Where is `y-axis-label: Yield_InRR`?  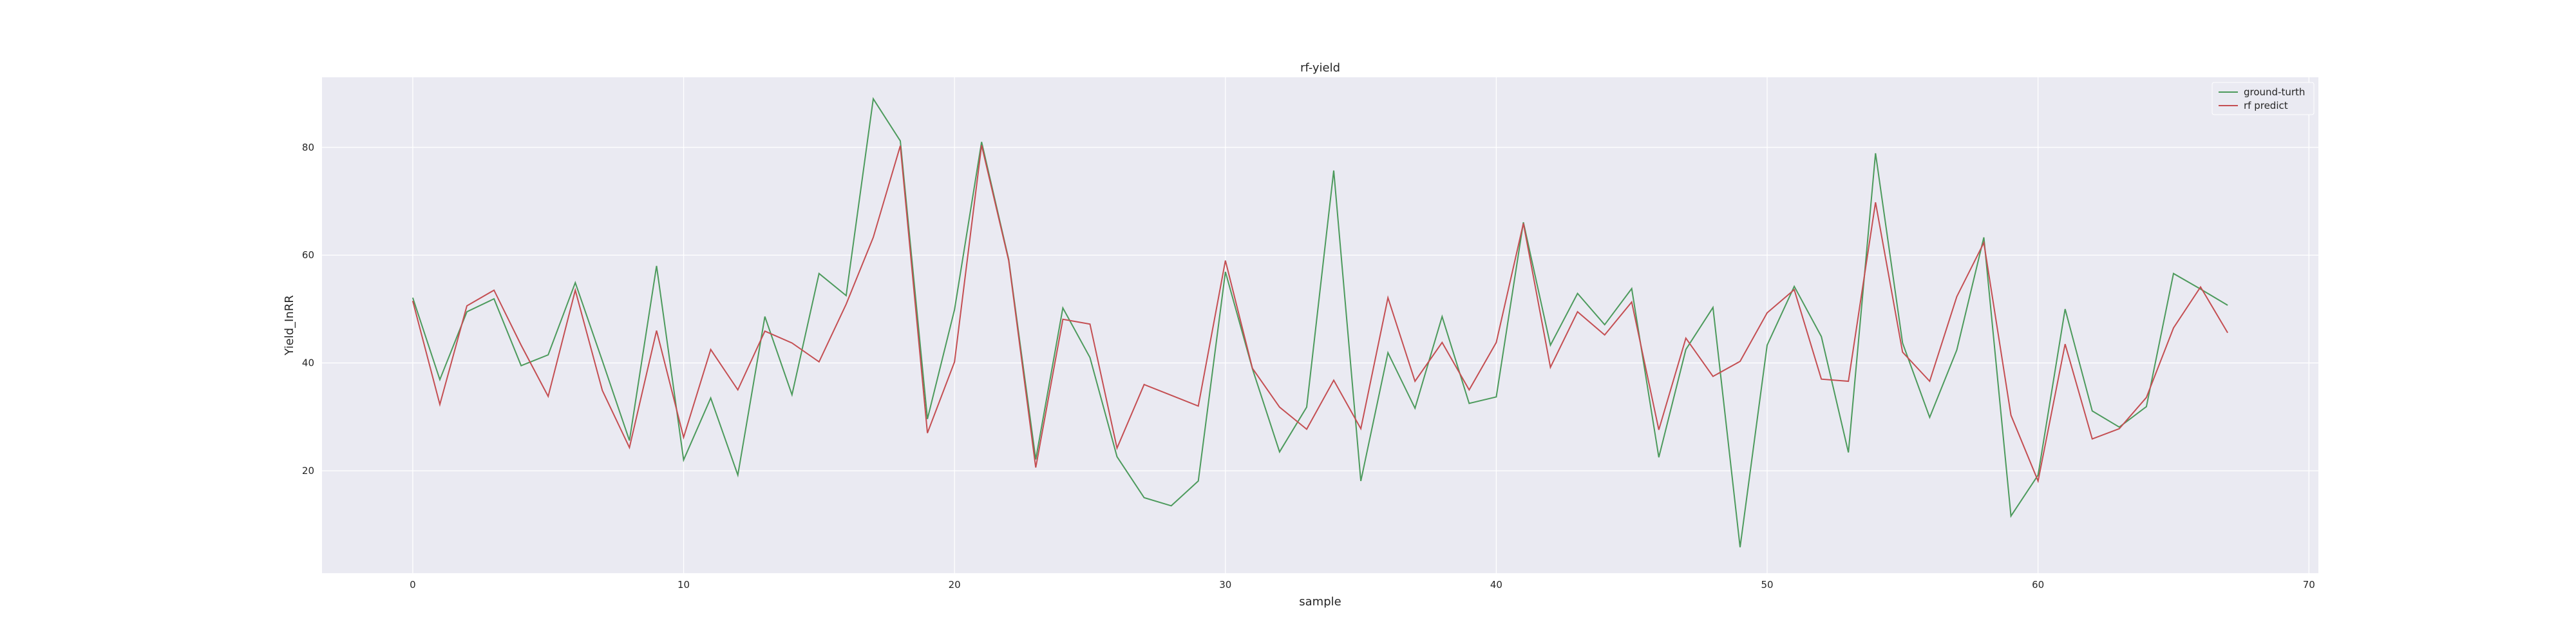
y-axis-label: Yield_InRR is located at coordinates (289, 326).